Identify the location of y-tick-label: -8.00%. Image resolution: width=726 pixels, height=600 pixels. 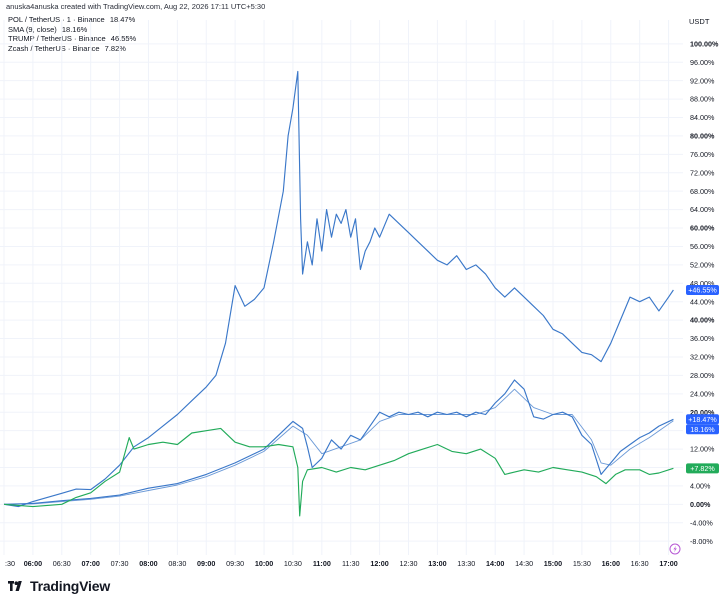
(701, 541).